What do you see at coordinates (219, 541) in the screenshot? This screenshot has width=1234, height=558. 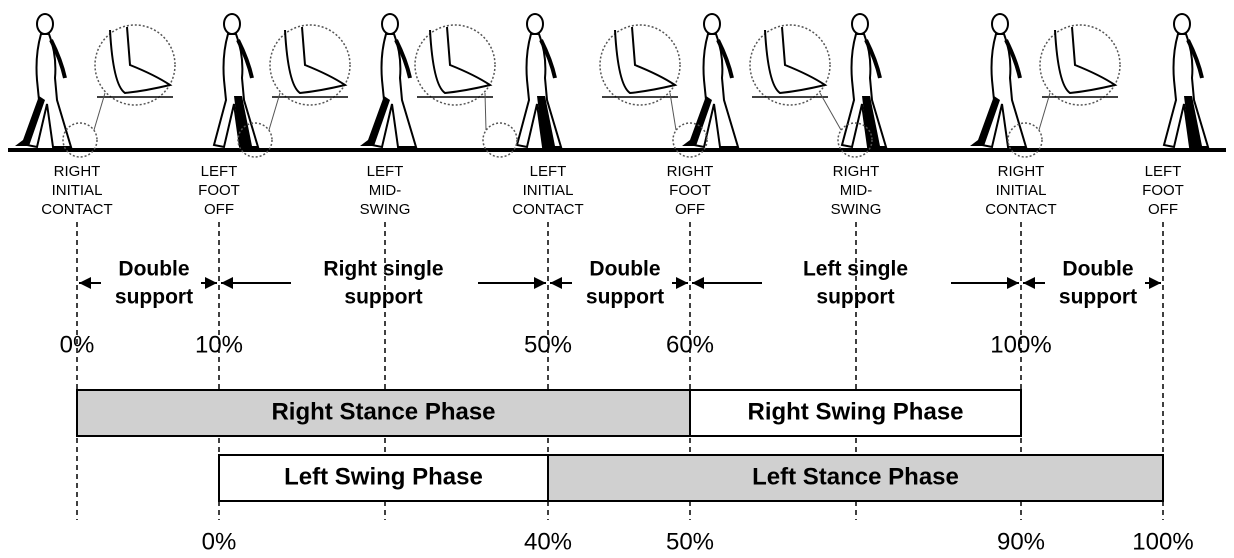 I see `bottom-percentage: 0%` at bounding box center [219, 541].